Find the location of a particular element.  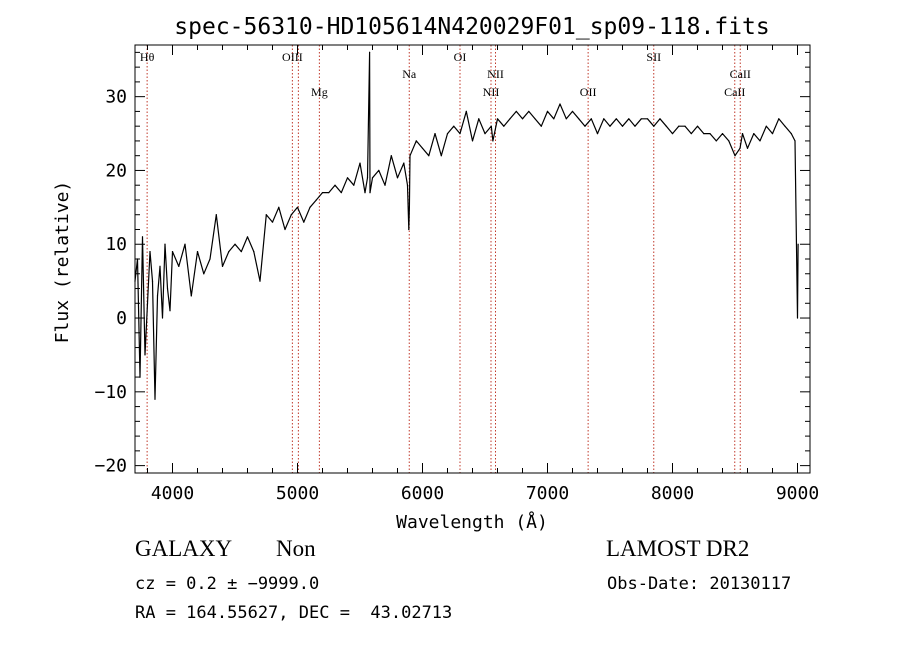

x-tick-label-1: 5000 is located at coordinates (297, 493).